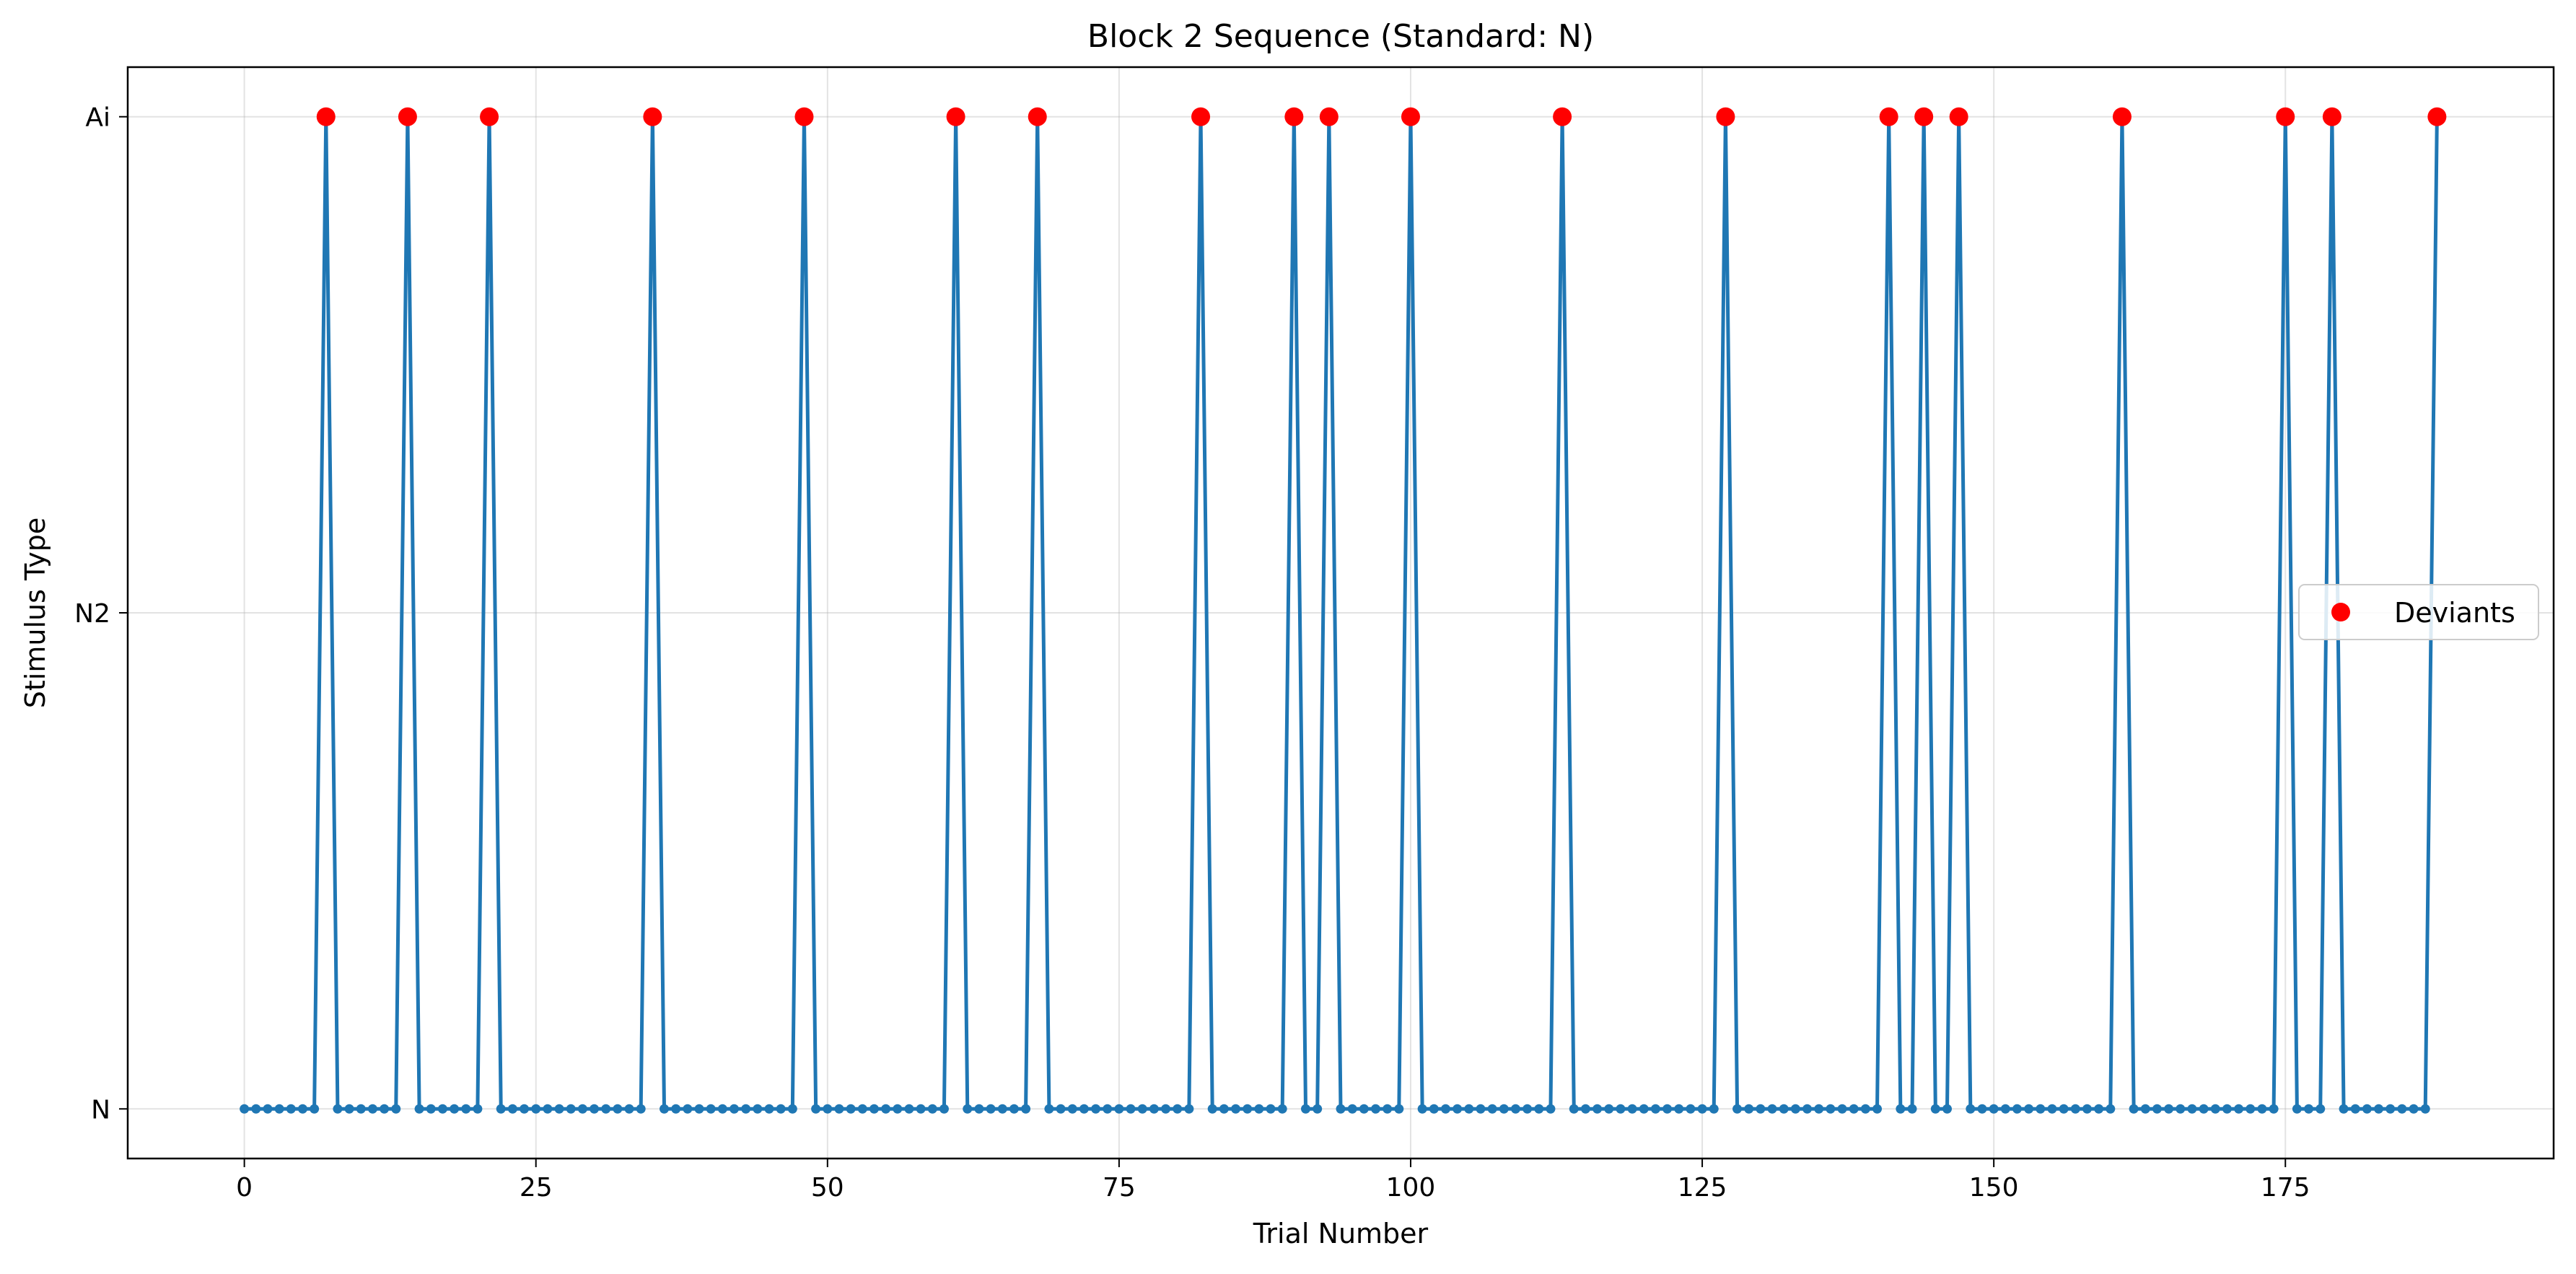 This screenshot has height=1274, width=2576. What do you see at coordinates (1340, 36) in the screenshot?
I see `chart-title: Block 2 Sequence (Standard: N)` at bounding box center [1340, 36].